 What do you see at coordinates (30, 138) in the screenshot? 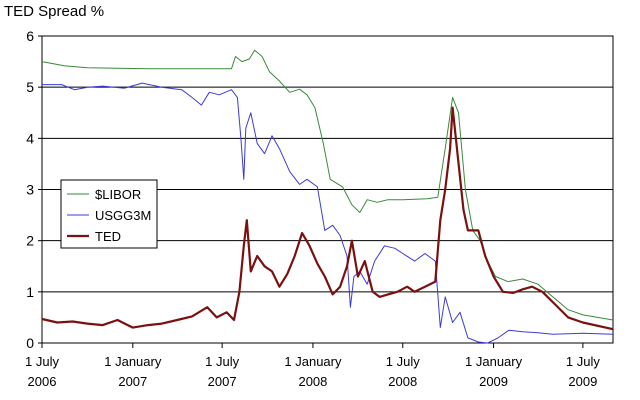
I see `y-tick-label: 4` at bounding box center [30, 138].